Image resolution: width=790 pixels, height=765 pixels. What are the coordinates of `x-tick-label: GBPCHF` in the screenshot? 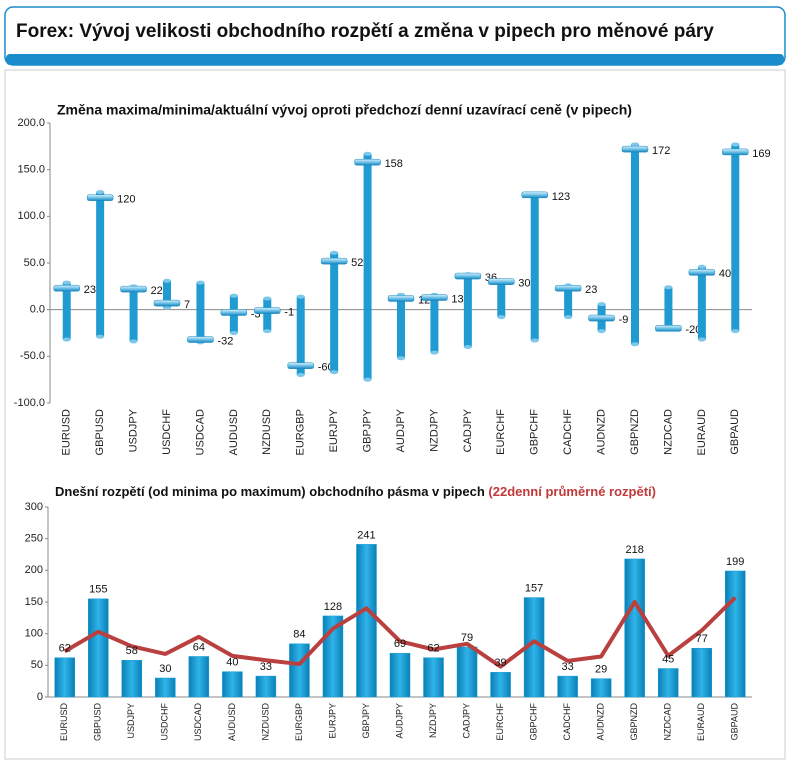 It's located at (535, 432).